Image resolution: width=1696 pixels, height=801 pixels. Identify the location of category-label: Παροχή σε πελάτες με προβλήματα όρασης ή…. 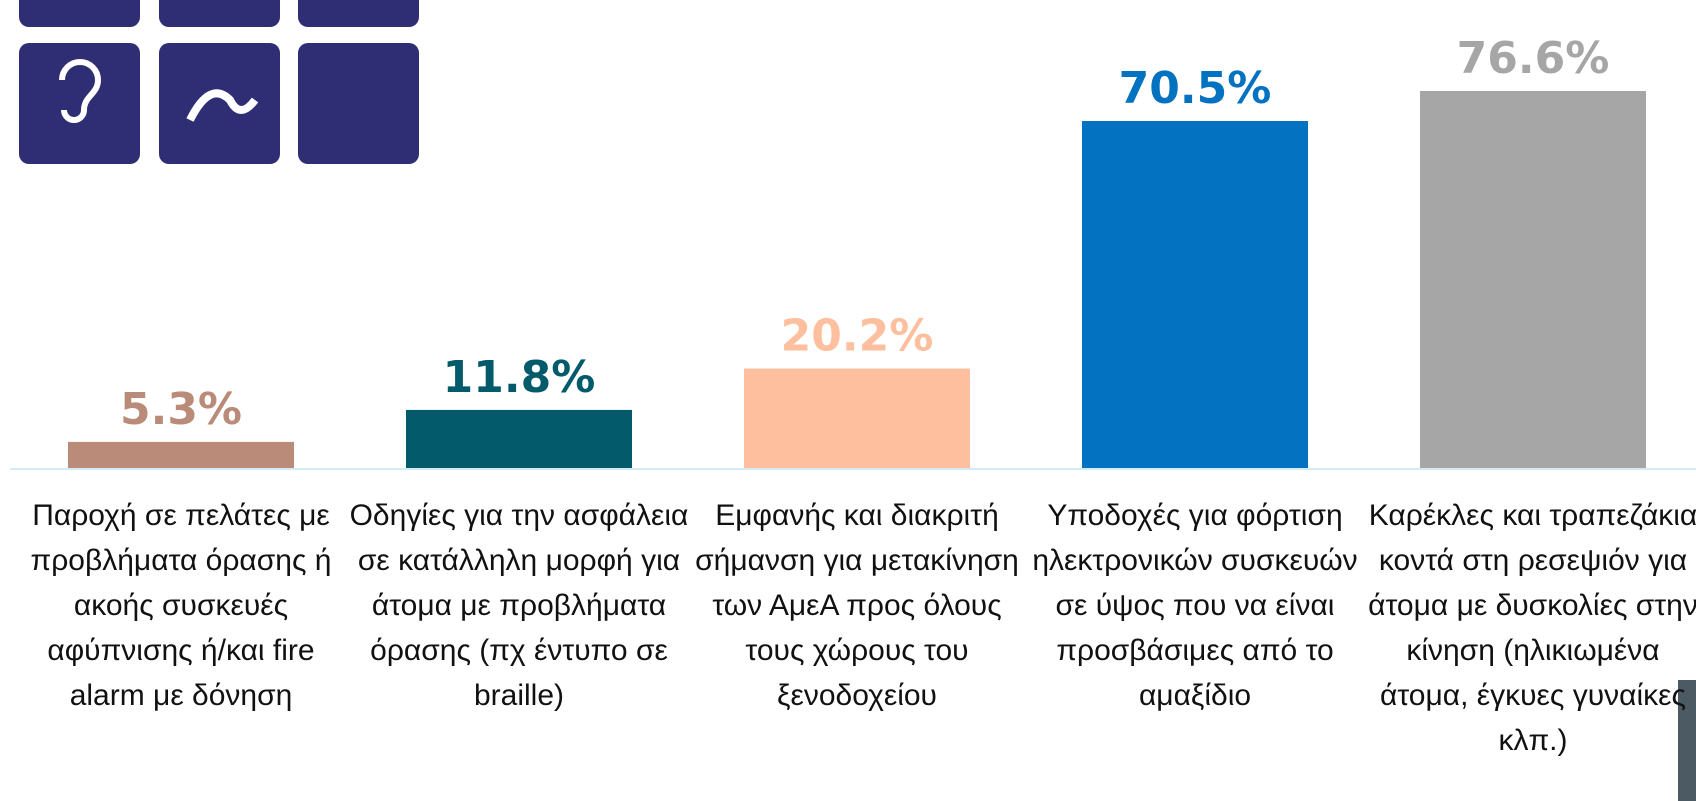
(181, 605).